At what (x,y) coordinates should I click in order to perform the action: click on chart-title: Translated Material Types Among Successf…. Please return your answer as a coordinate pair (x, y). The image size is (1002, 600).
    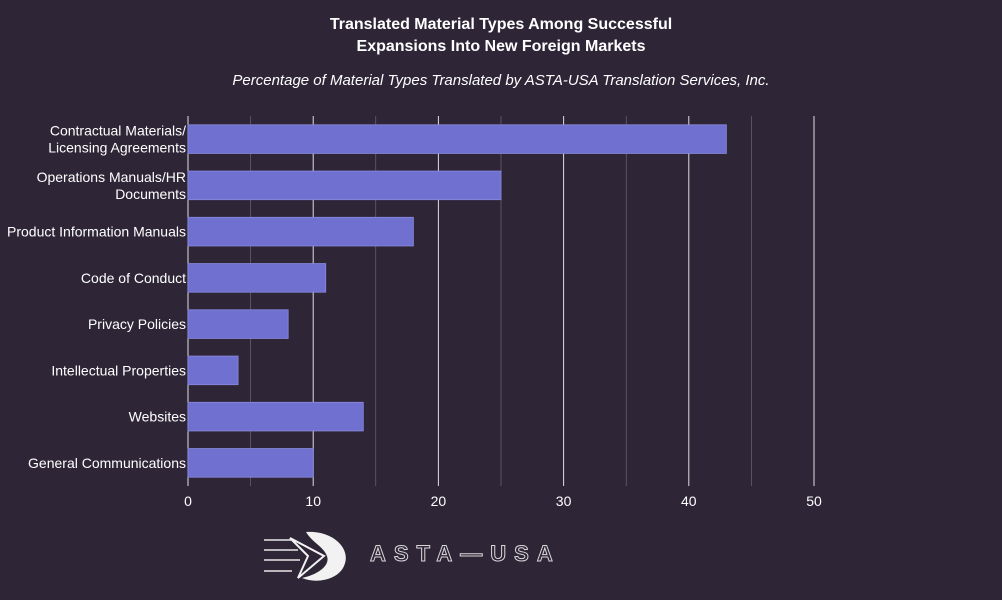
    Looking at the image, I should click on (501, 36).